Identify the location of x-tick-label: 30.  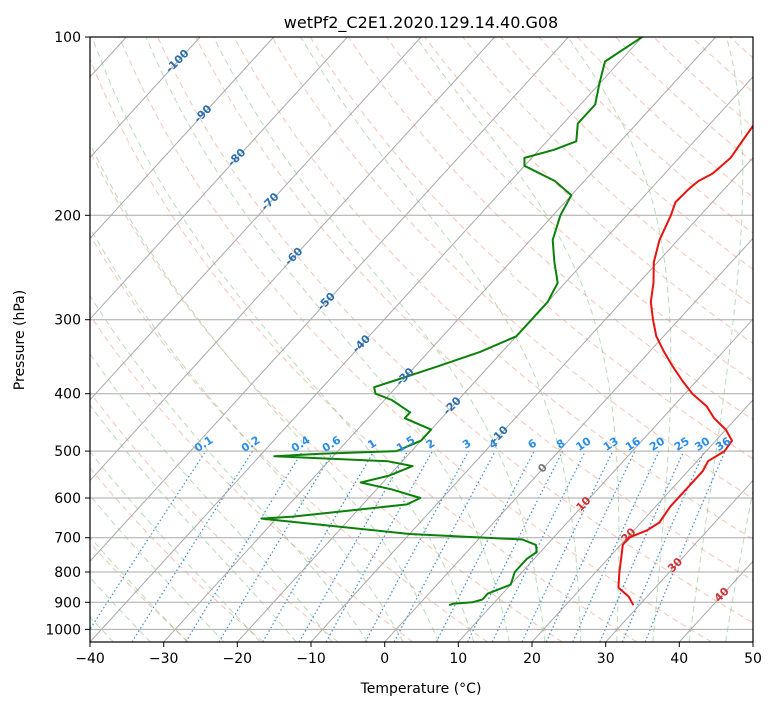
(606, 659).